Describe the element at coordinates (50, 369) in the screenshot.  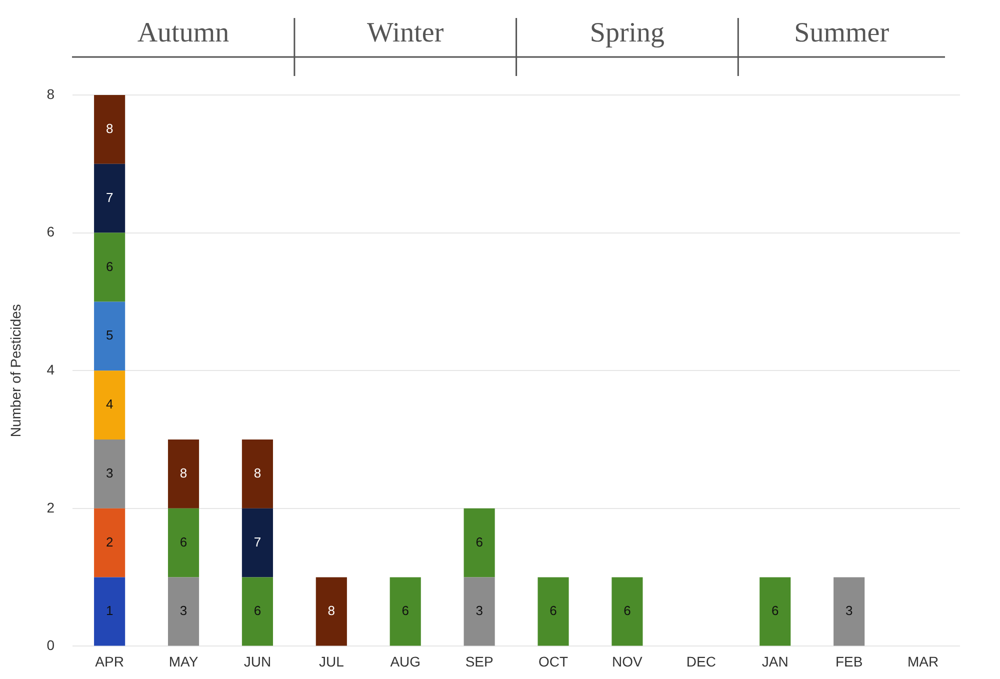
I see `y-tick-label: 4` at that location.